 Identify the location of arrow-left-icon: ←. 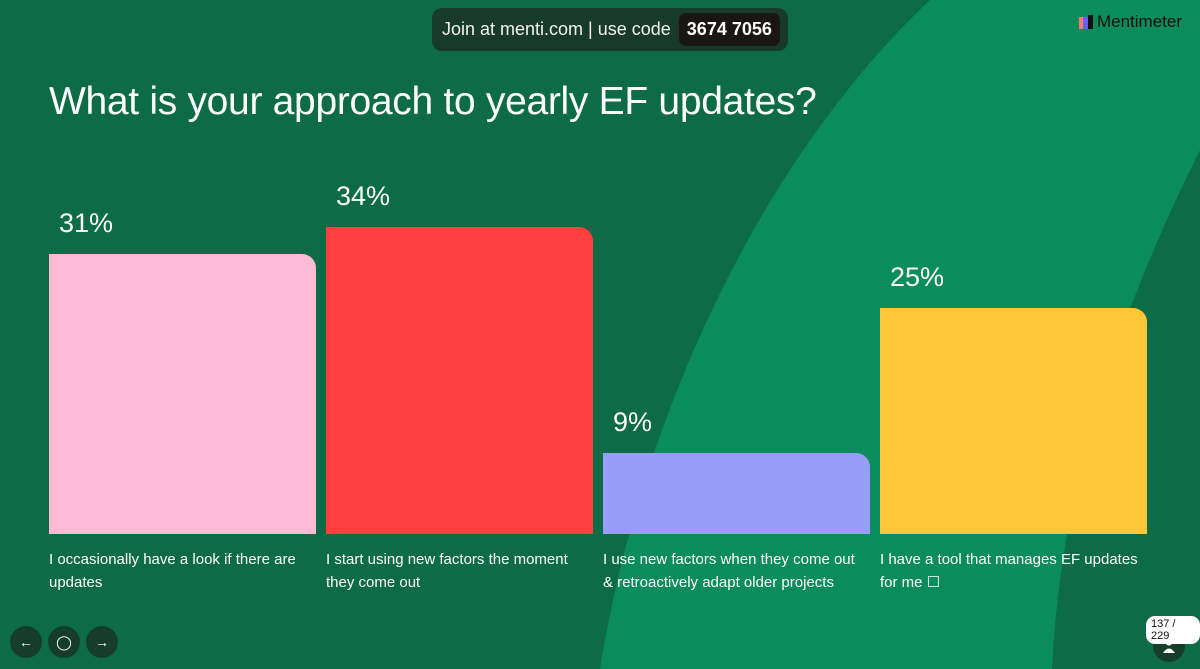
(26, 642).